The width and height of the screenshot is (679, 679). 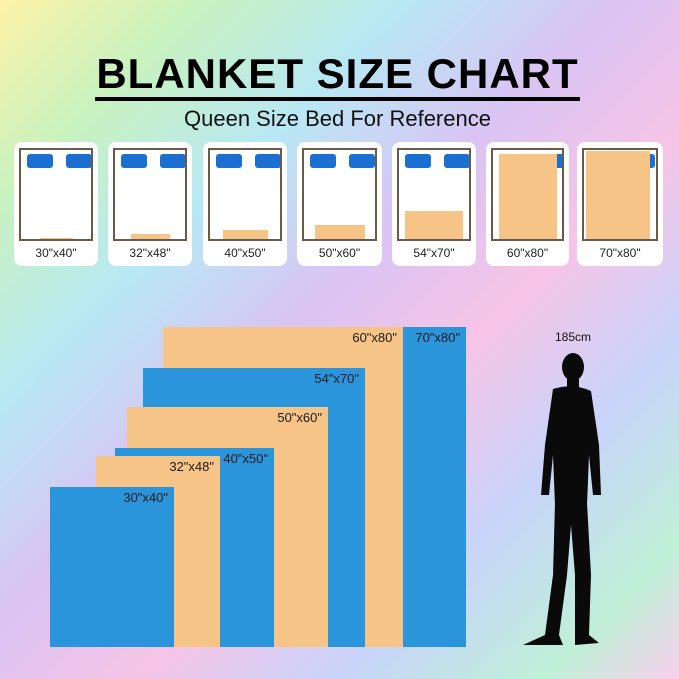 I want to click on bed-card: 40"x50", so click(x=245, y=204).